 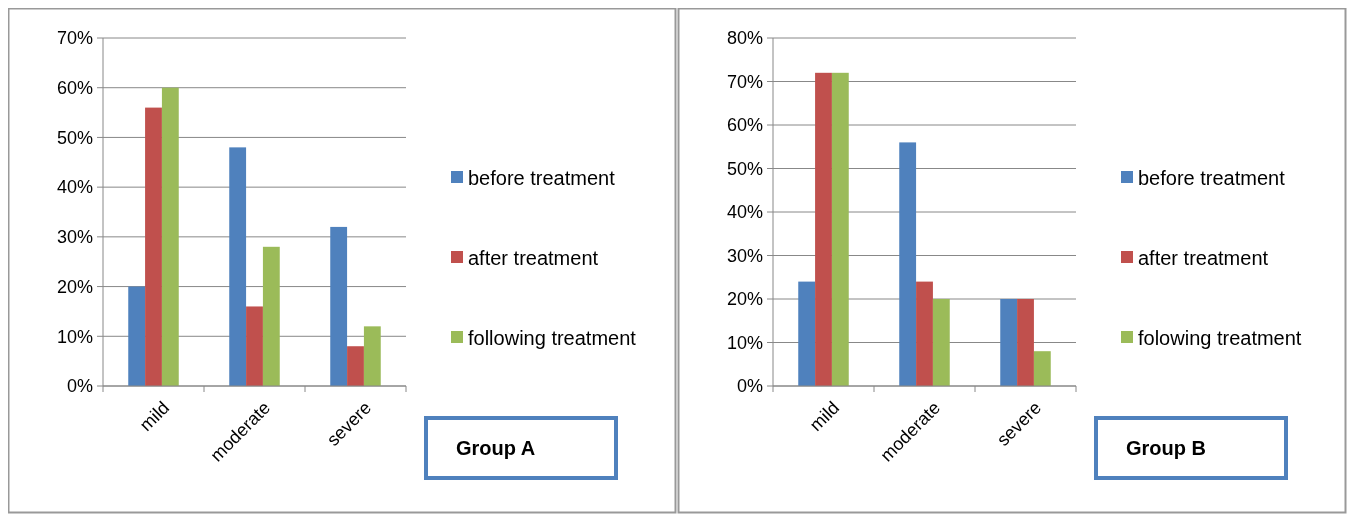 What do you see at coordinates (744, 38) in the screenshot?
I see `y-tick-label: 80%` at bounding box center [744, 38].